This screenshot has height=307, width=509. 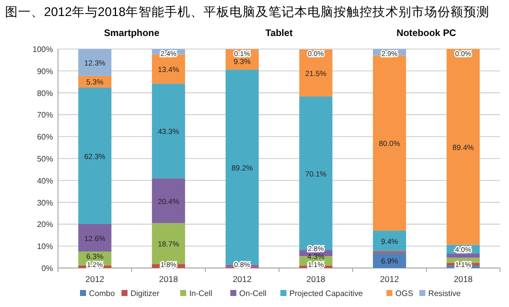 What do you see at coordinates (47, 268) in the screenshot?
I see `y-tick-label: 0%` at bounding box center [47, 268].